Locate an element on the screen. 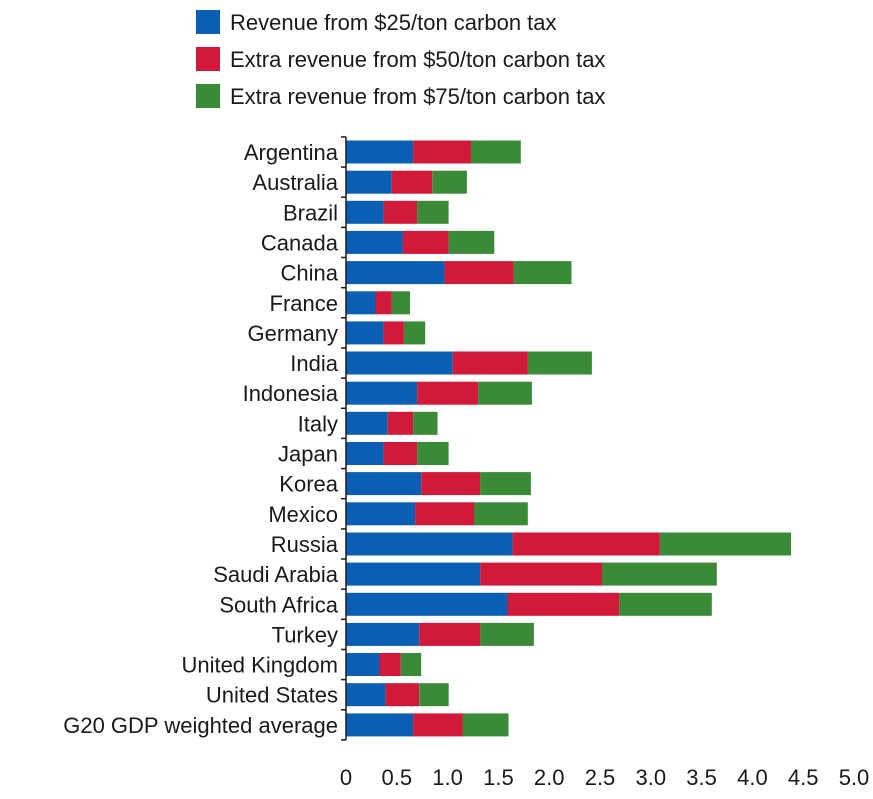 Image resolution: width=873 pixels, height=799 pixels. category-label: Russia is located at coordinates (305, 544).